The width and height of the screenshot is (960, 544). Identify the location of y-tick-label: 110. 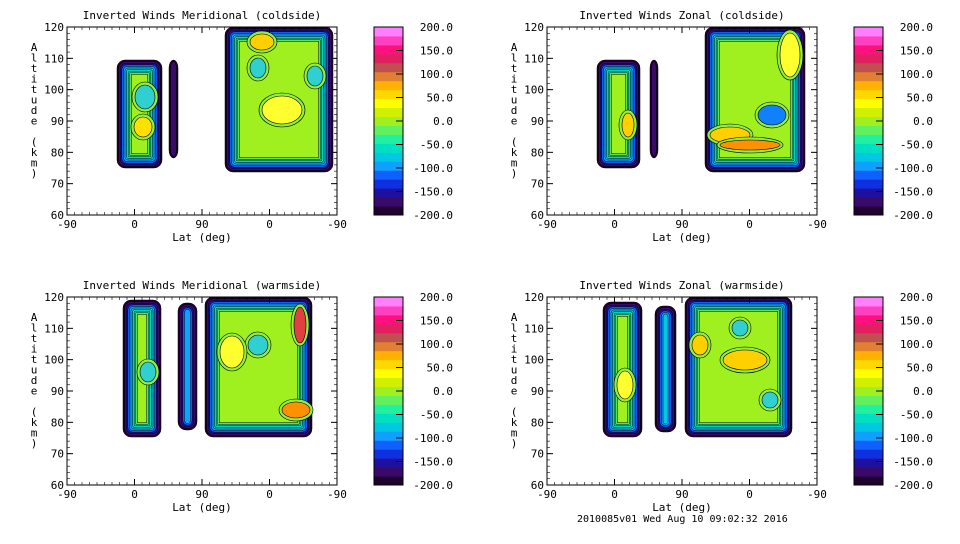
(534, 58).